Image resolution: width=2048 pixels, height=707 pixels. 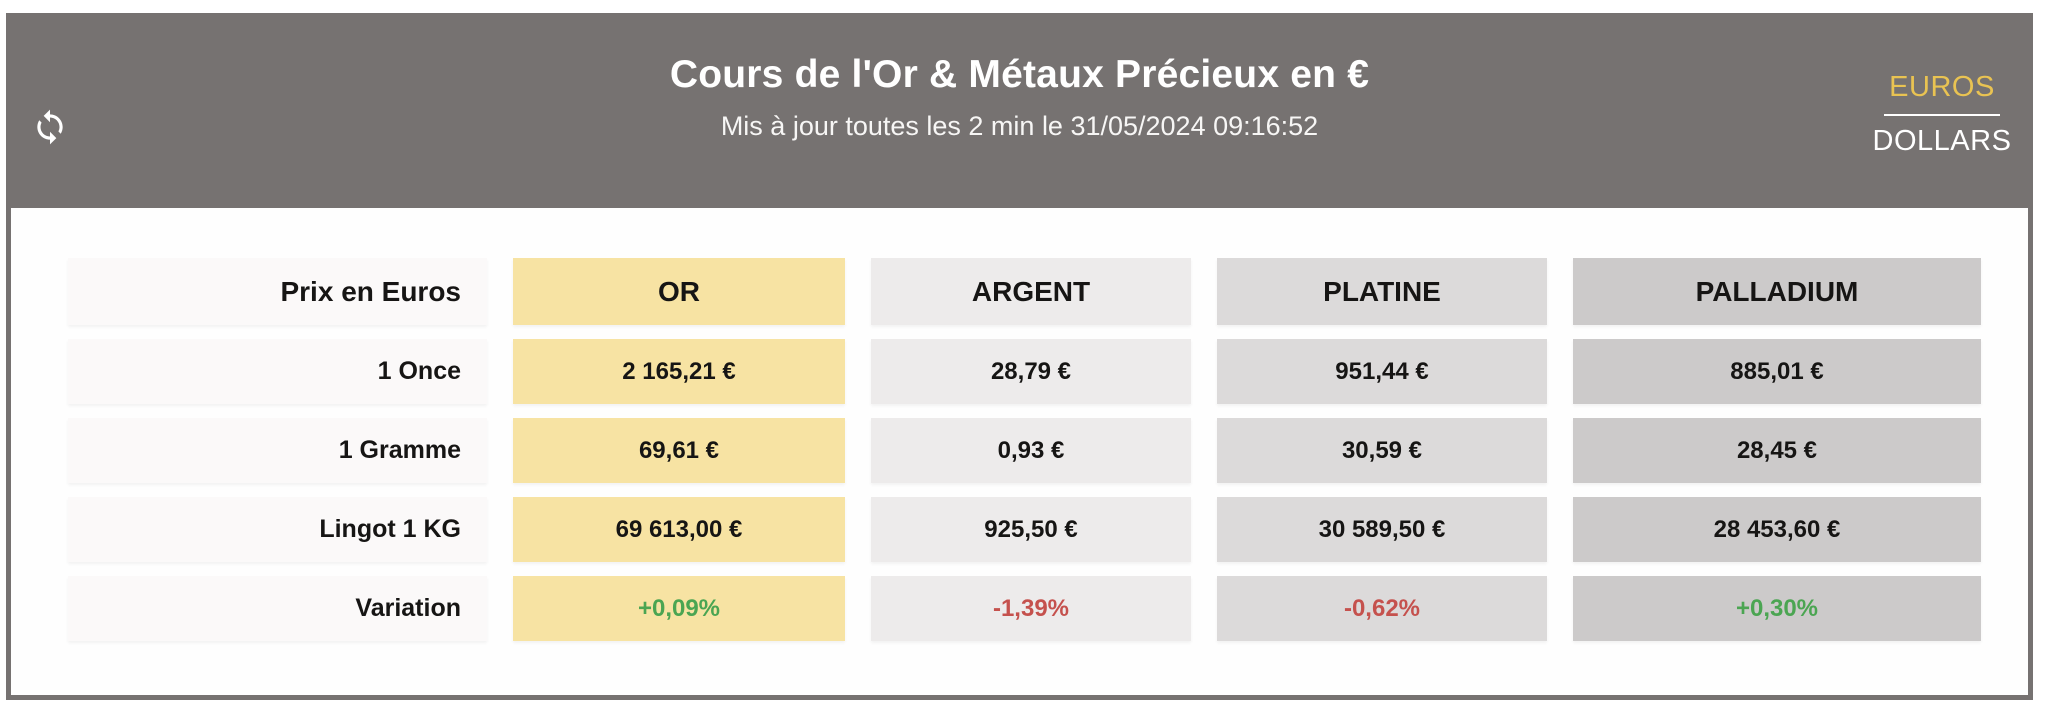 I want to click on currency-divider, so click(x=1942, y=115).